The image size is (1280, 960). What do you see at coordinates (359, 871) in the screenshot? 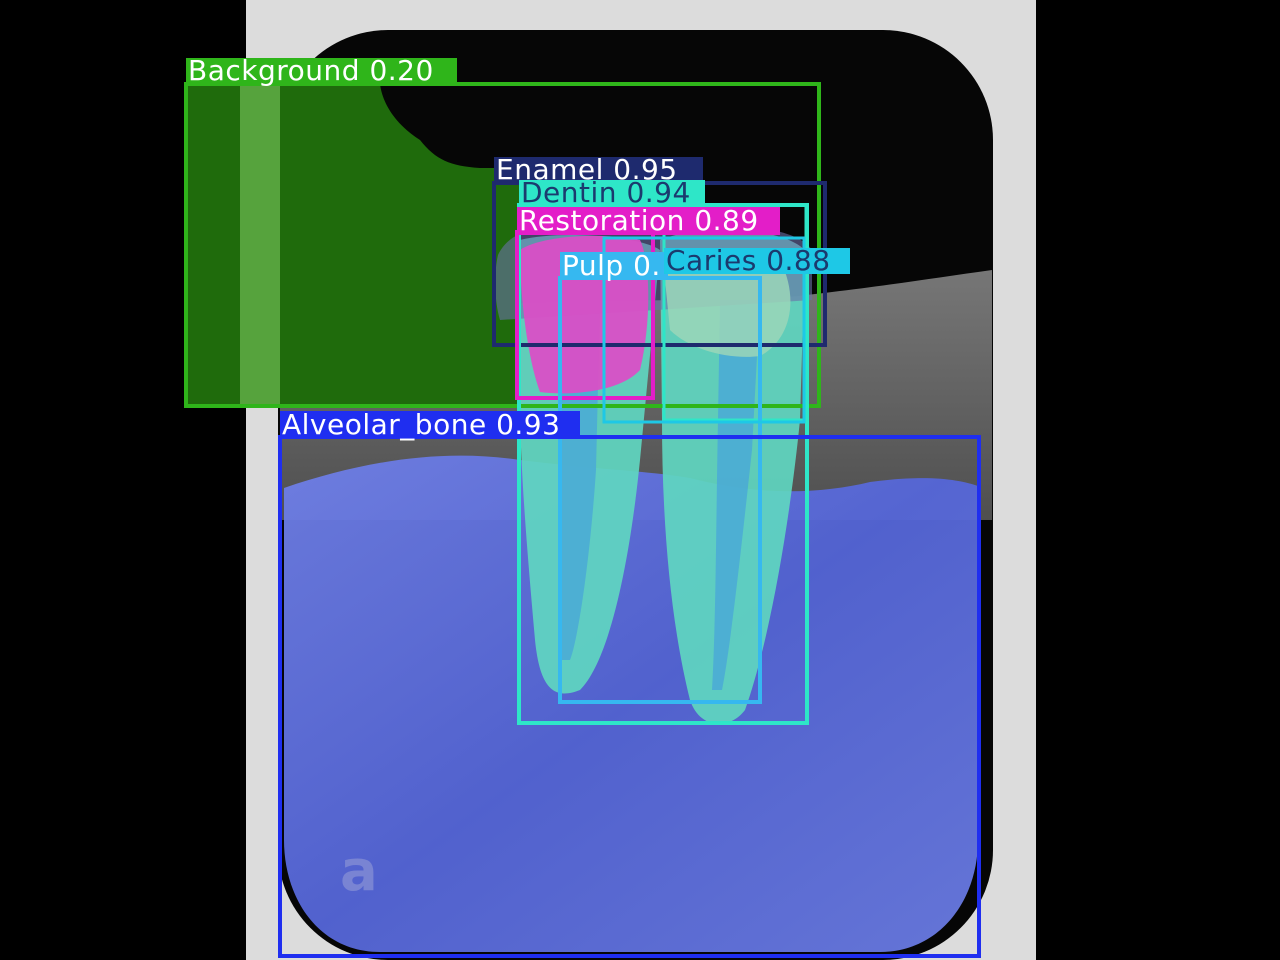
I see `film-marker: a` at bounding box center [359, 871].